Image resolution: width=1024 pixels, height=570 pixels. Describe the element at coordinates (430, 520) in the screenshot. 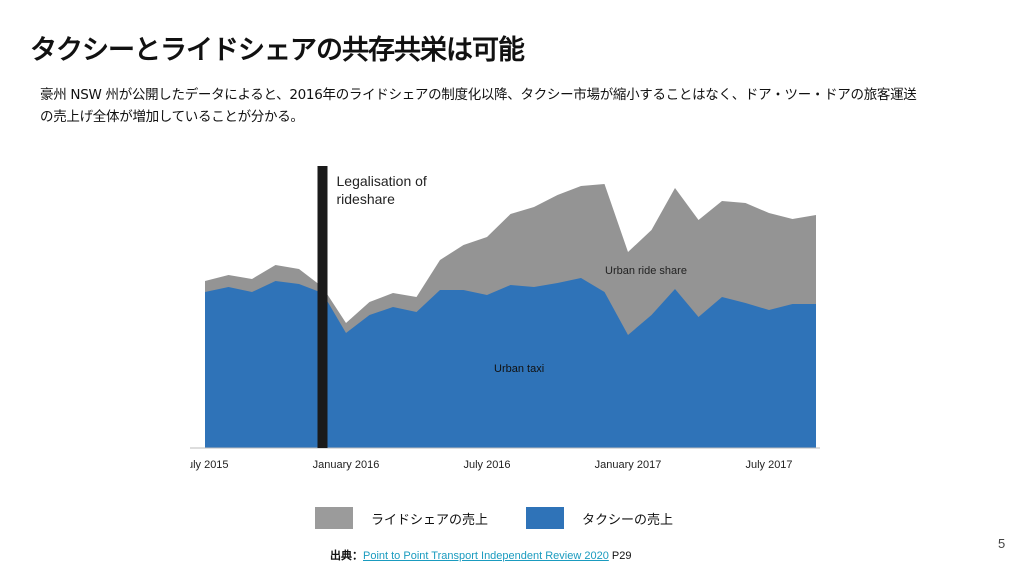

I see `legend-label-rideshare: ライドシェアの売上` at that location.